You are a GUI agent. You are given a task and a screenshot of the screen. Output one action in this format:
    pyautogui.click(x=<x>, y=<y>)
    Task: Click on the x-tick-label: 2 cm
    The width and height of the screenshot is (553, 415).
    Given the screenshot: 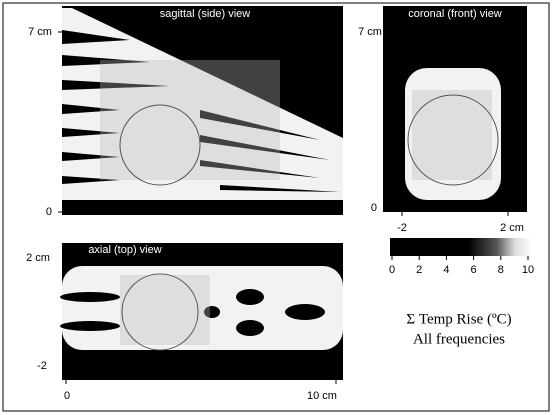 What is the action you would take?
    pyautogui.click(x=512, y=228)
    